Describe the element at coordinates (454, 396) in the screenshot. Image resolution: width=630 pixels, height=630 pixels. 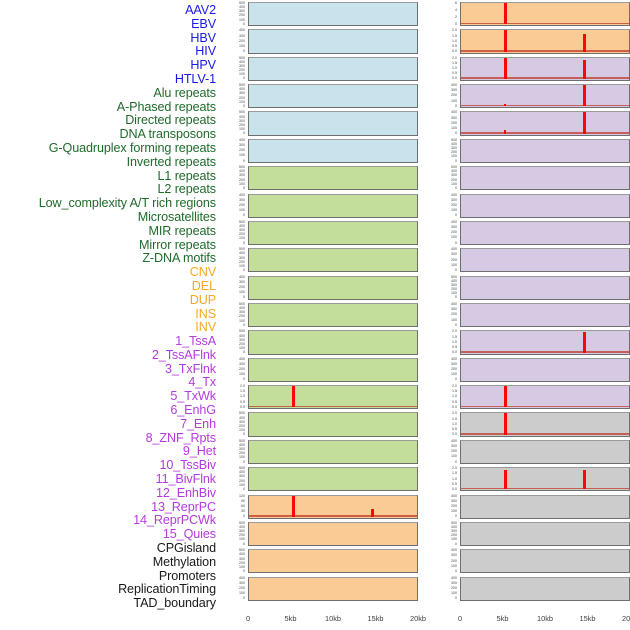
I see `y-tick-label: 1.0` at that location.